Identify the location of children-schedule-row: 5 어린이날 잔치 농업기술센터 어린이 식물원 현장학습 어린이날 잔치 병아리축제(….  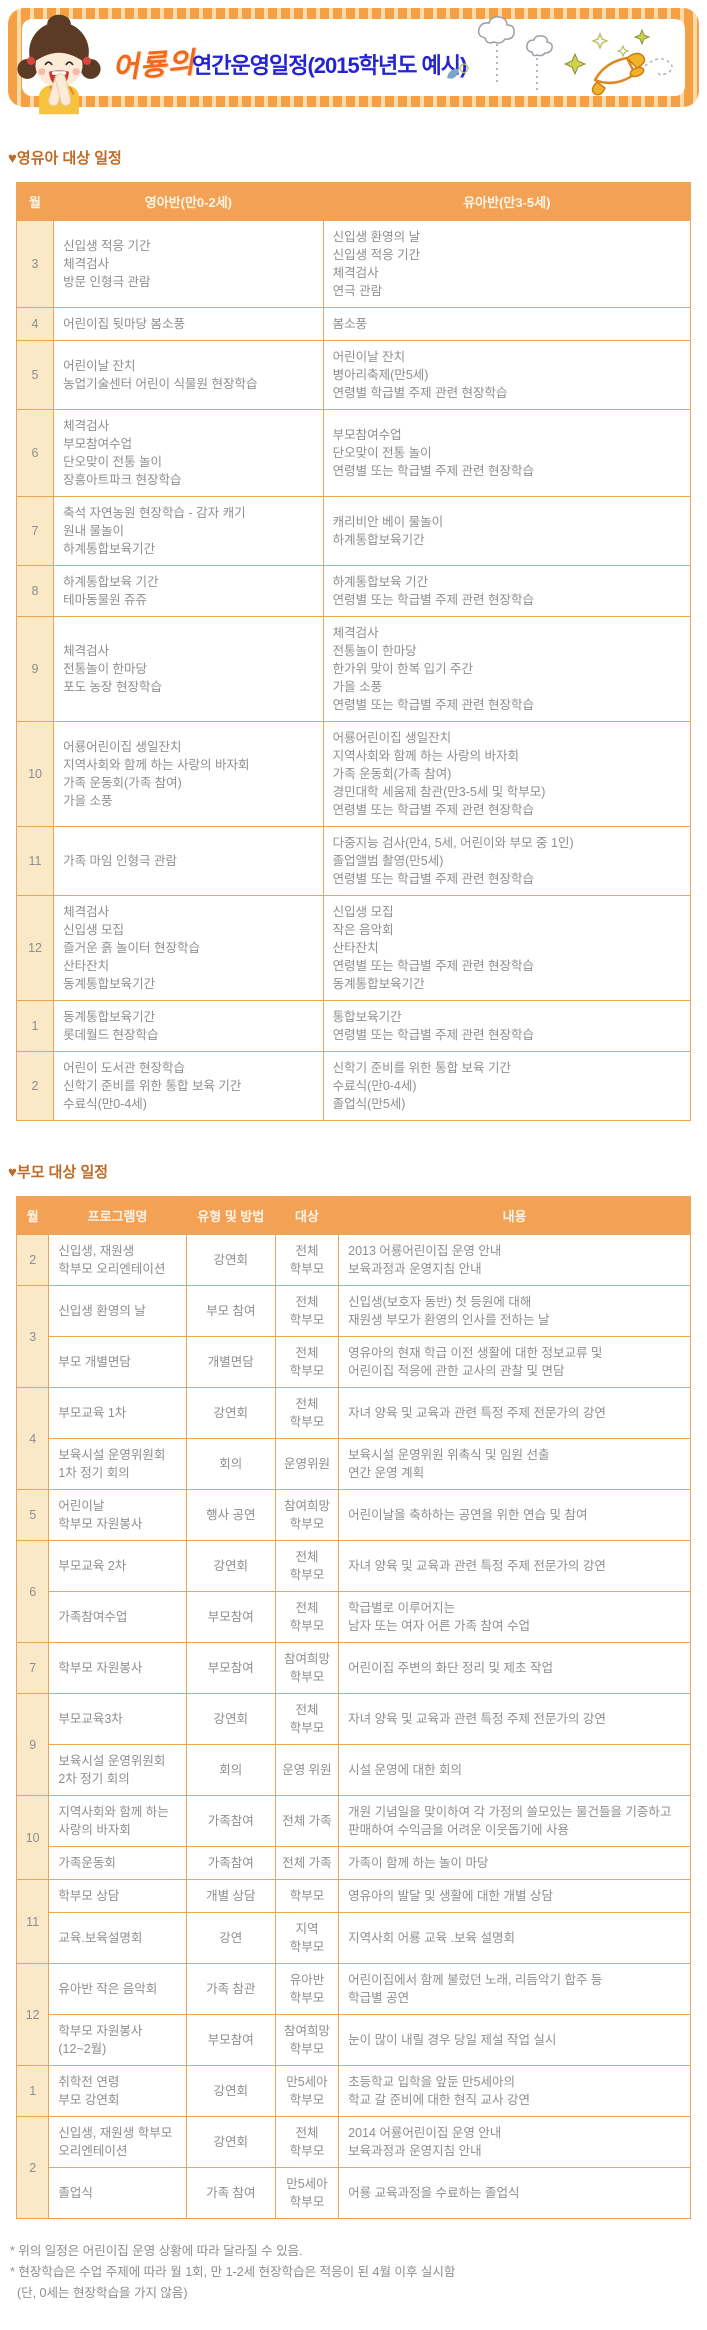
(353, 375).